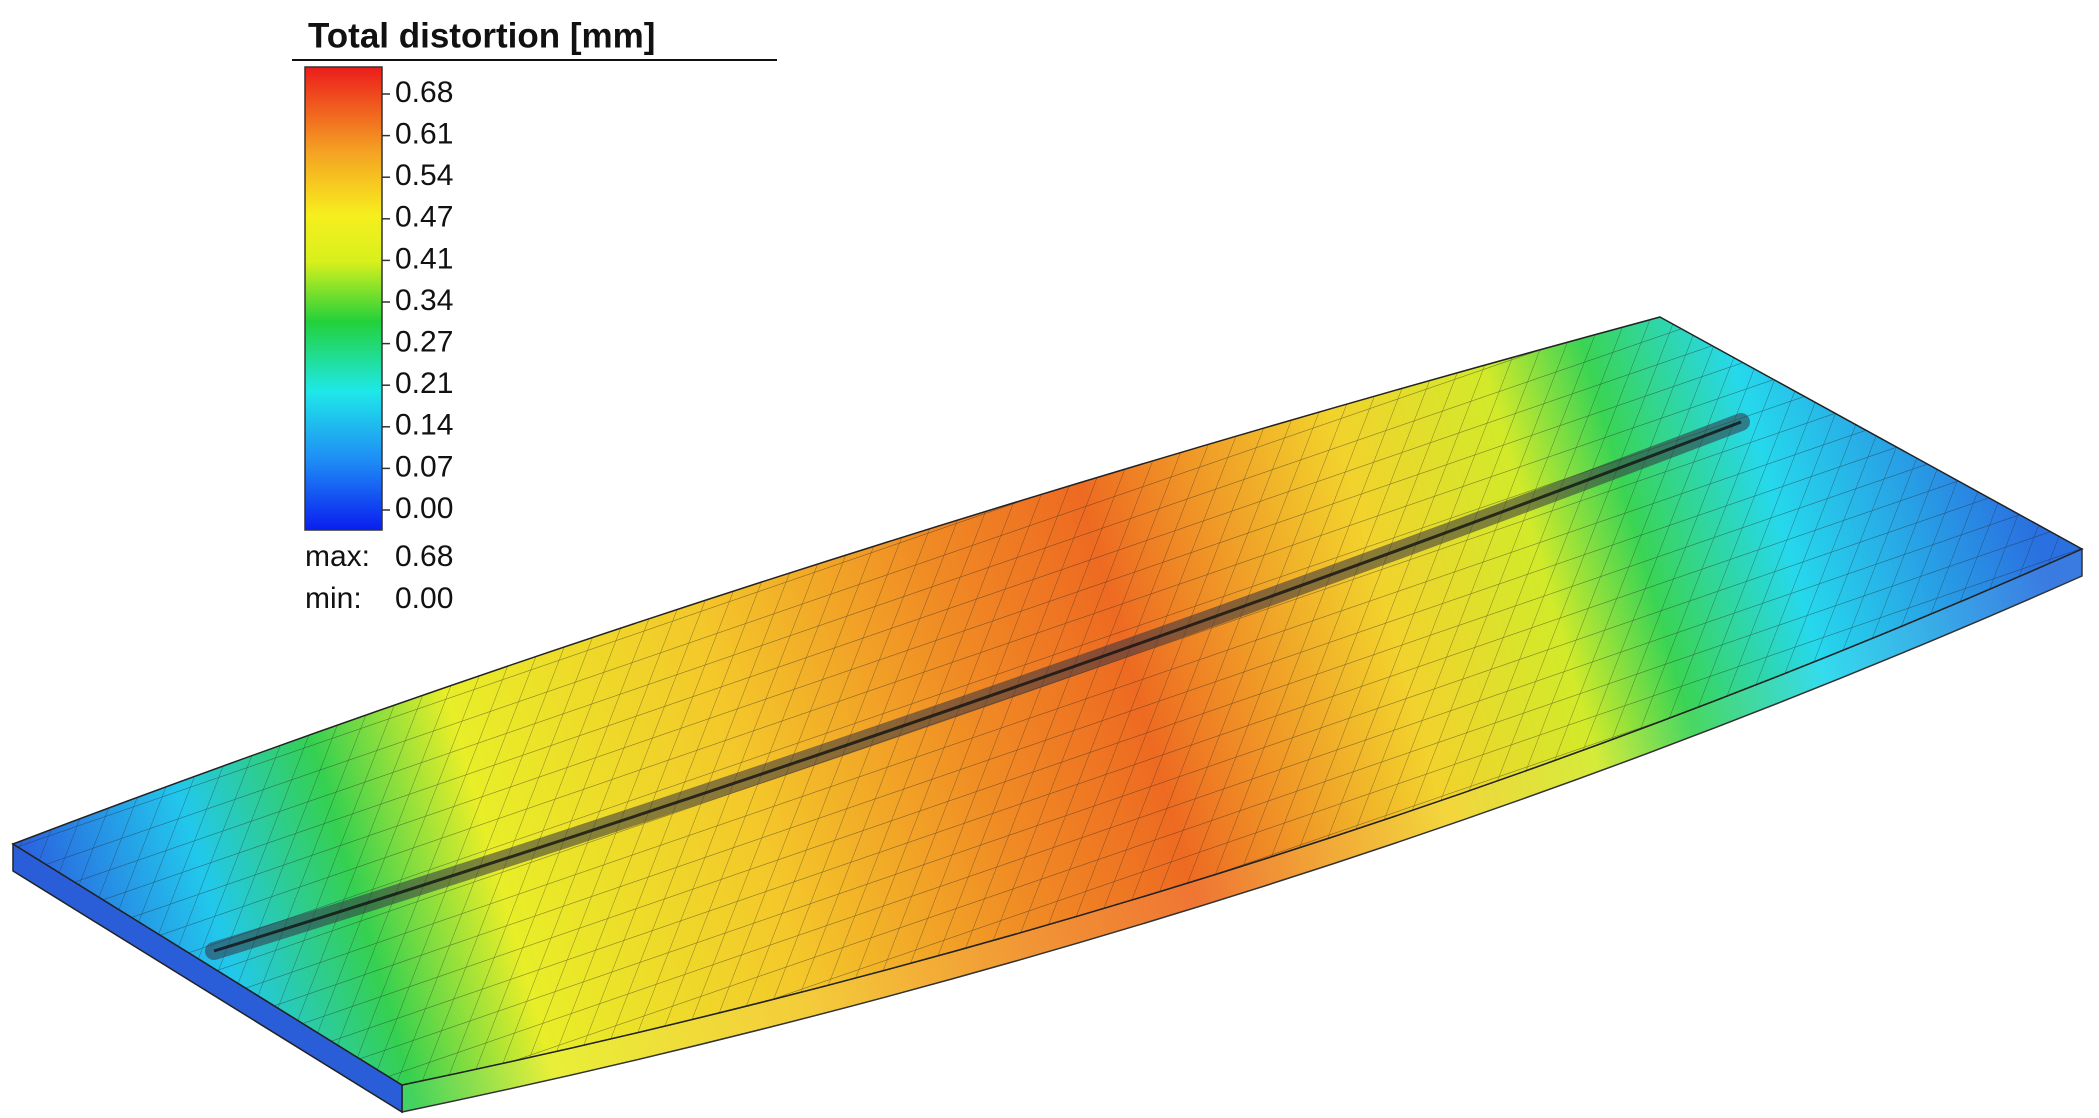 Image resolution: width=2099 pixels, height=1118 pixels. What do you see at coordinates (424, 383) in the screenshot?
I see `tick-label: 0.21` at bounding box center [424, 383].